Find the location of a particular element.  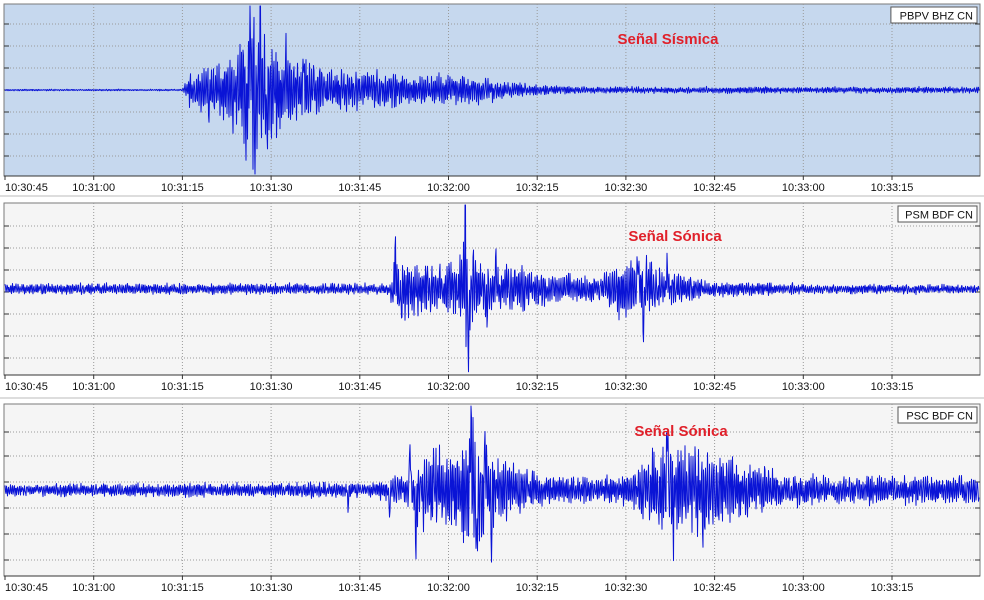

signal-annotation: Señal Sísmica is located at coordinates (669, 39).